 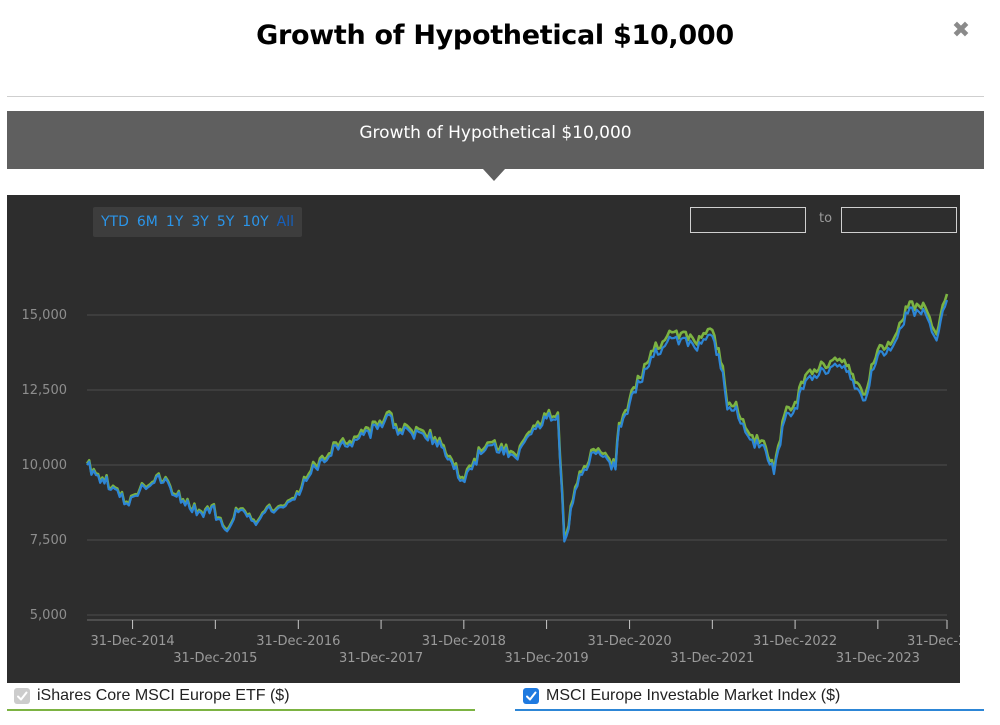 What do you see at coordinates (464, 641) in the screenshot?
I see `x-tick-label: 31-Dec-2018` at bounding box center [464, 641].